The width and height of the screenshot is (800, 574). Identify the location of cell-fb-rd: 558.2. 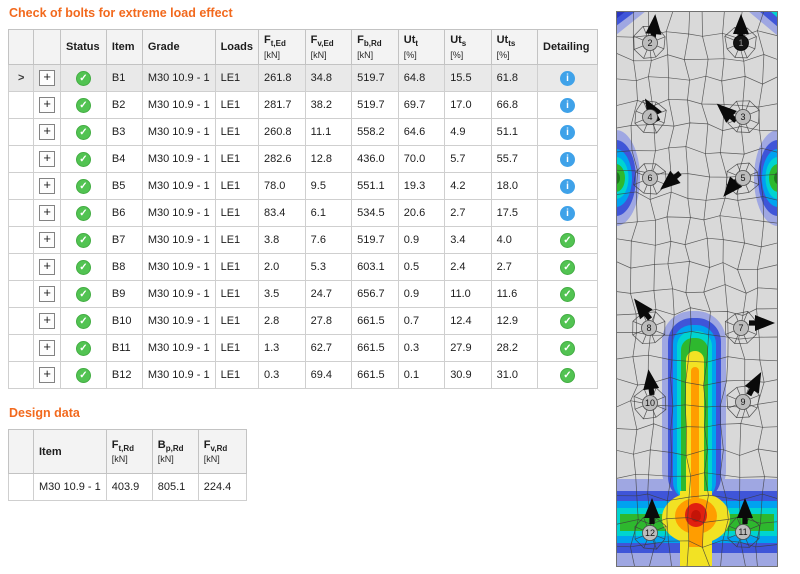
(375, 132).